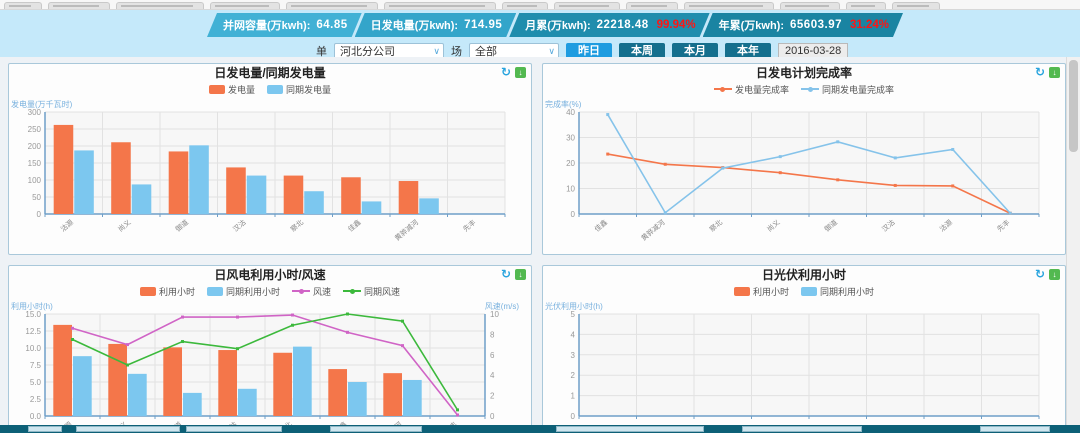 This screenshot has width=1080, height=433. What do you see at coordinates (469, 226) in the screenshot?
I see `svg-text: 先丰` at bounding box center [469, 226].